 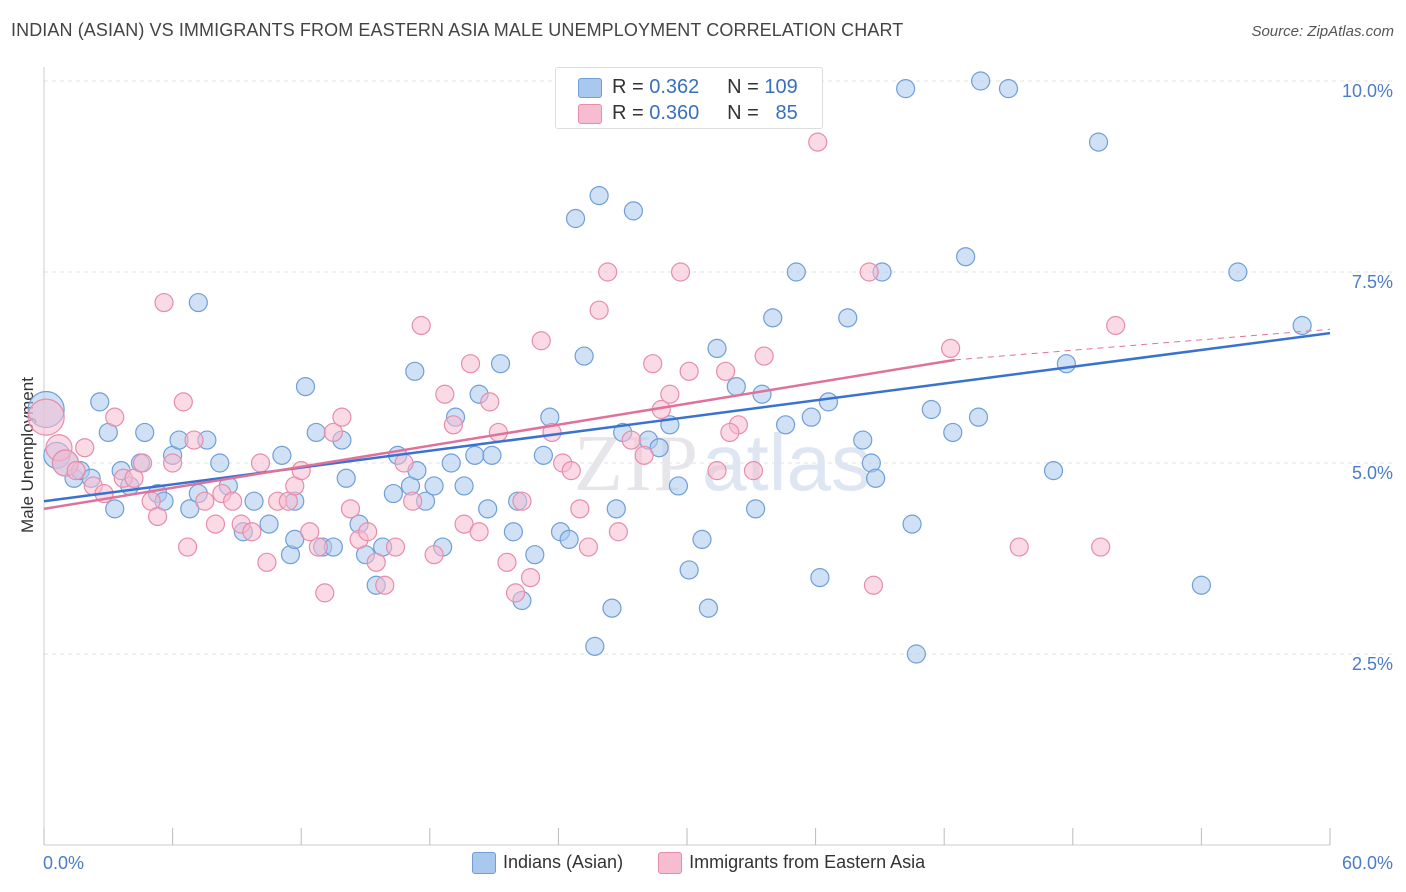 I want to click on legend-n-value: 85, so click(x=786, y=113).